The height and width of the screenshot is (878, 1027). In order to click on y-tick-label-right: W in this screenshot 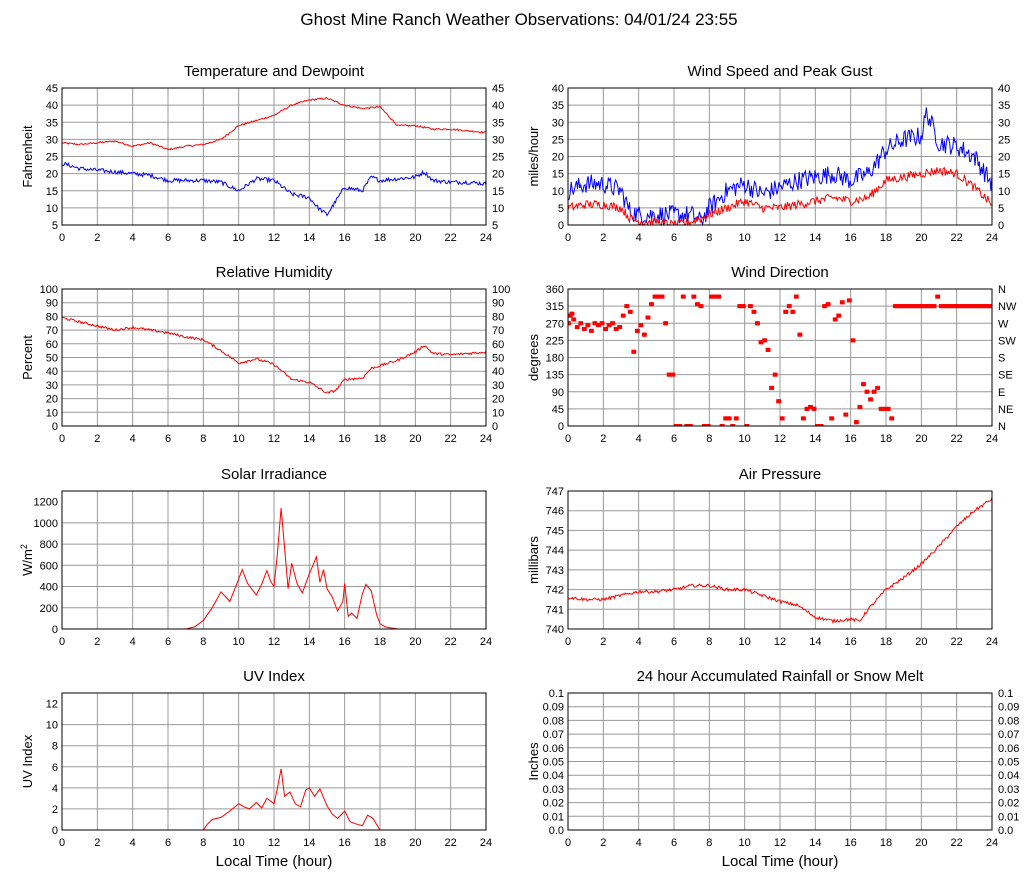, I will do `click(1003, 324)`.